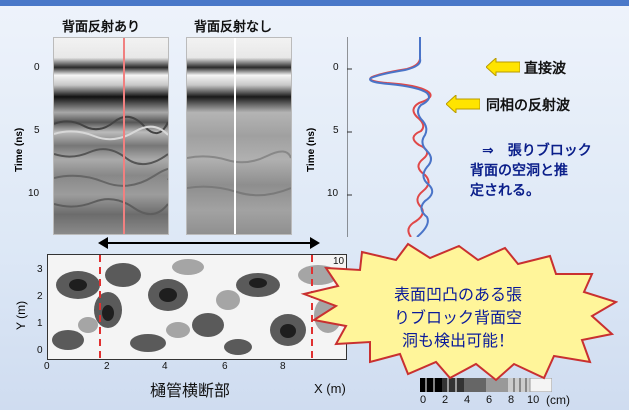 The image size is (629, 410). I want to click on bubble-line-1: 表面凹凸のある張, so click(457, 295).